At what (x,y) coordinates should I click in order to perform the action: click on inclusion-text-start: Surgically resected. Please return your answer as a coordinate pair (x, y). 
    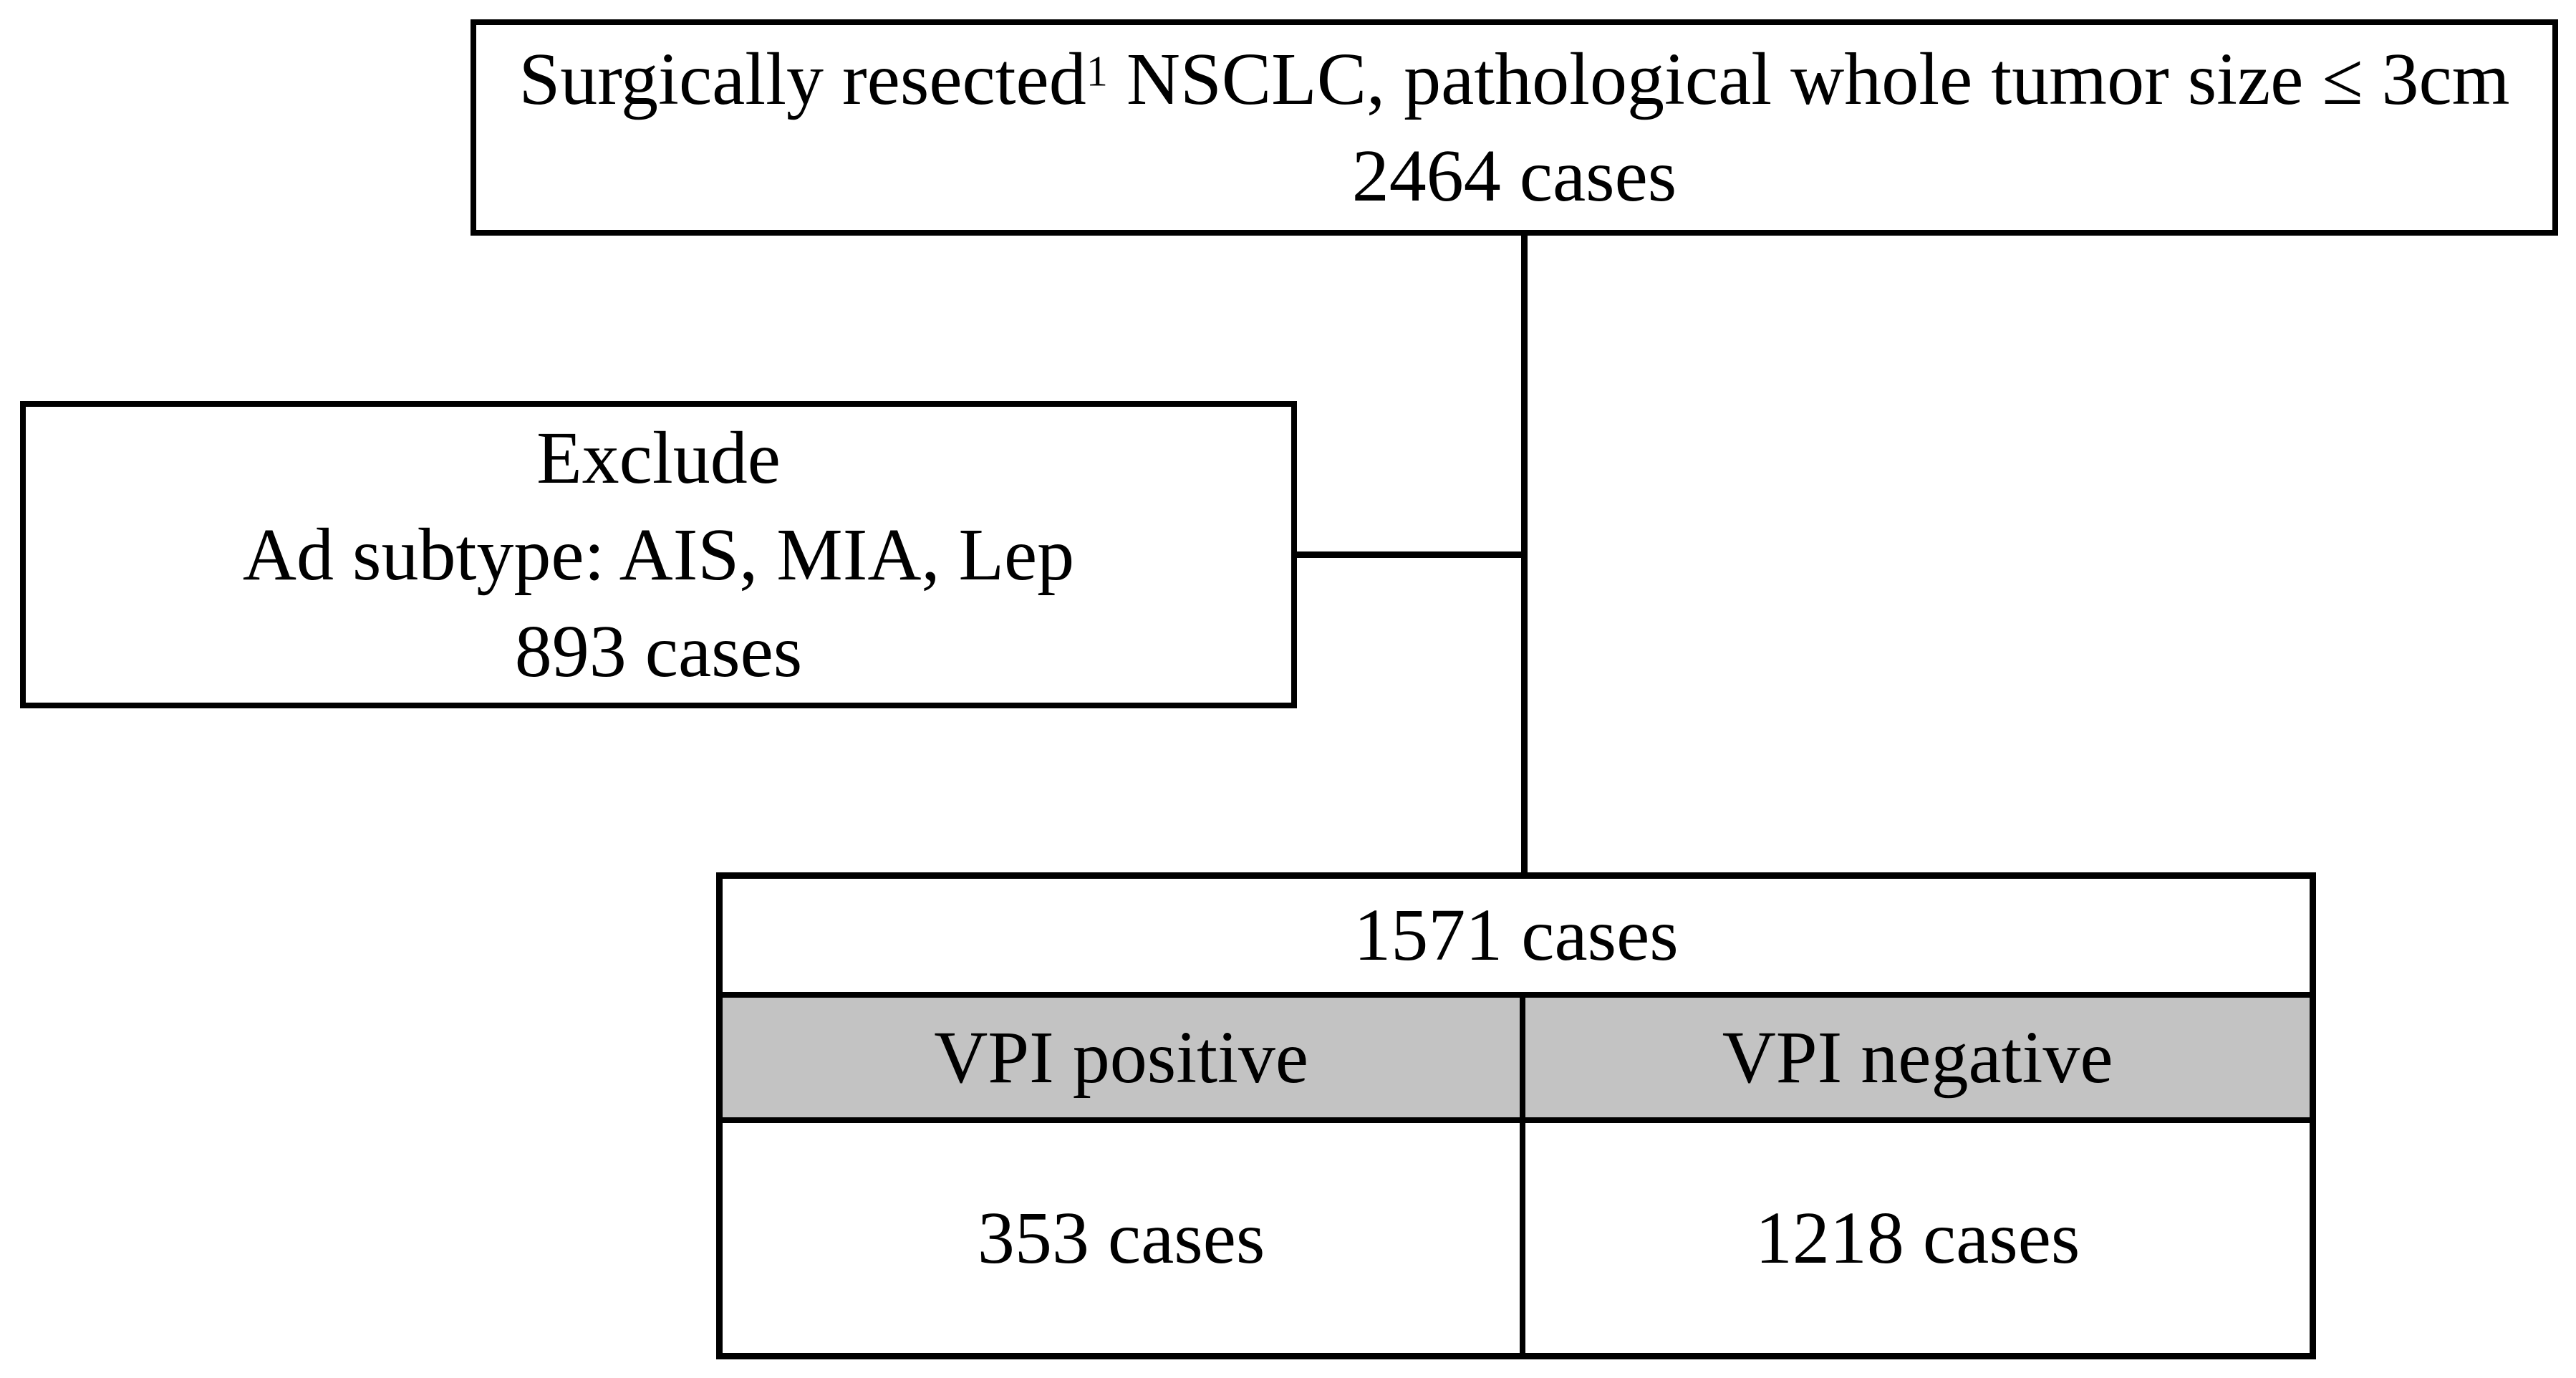
    Looking at the image, I should click on (802, 78).